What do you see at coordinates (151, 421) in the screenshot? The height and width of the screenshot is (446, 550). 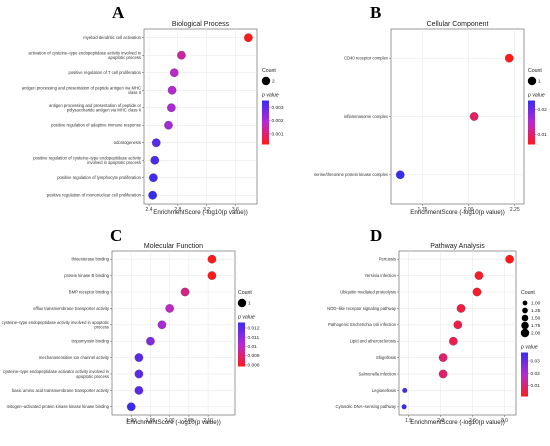 I see `x-tick-label: 1.95` at bounding box center [151, 421].